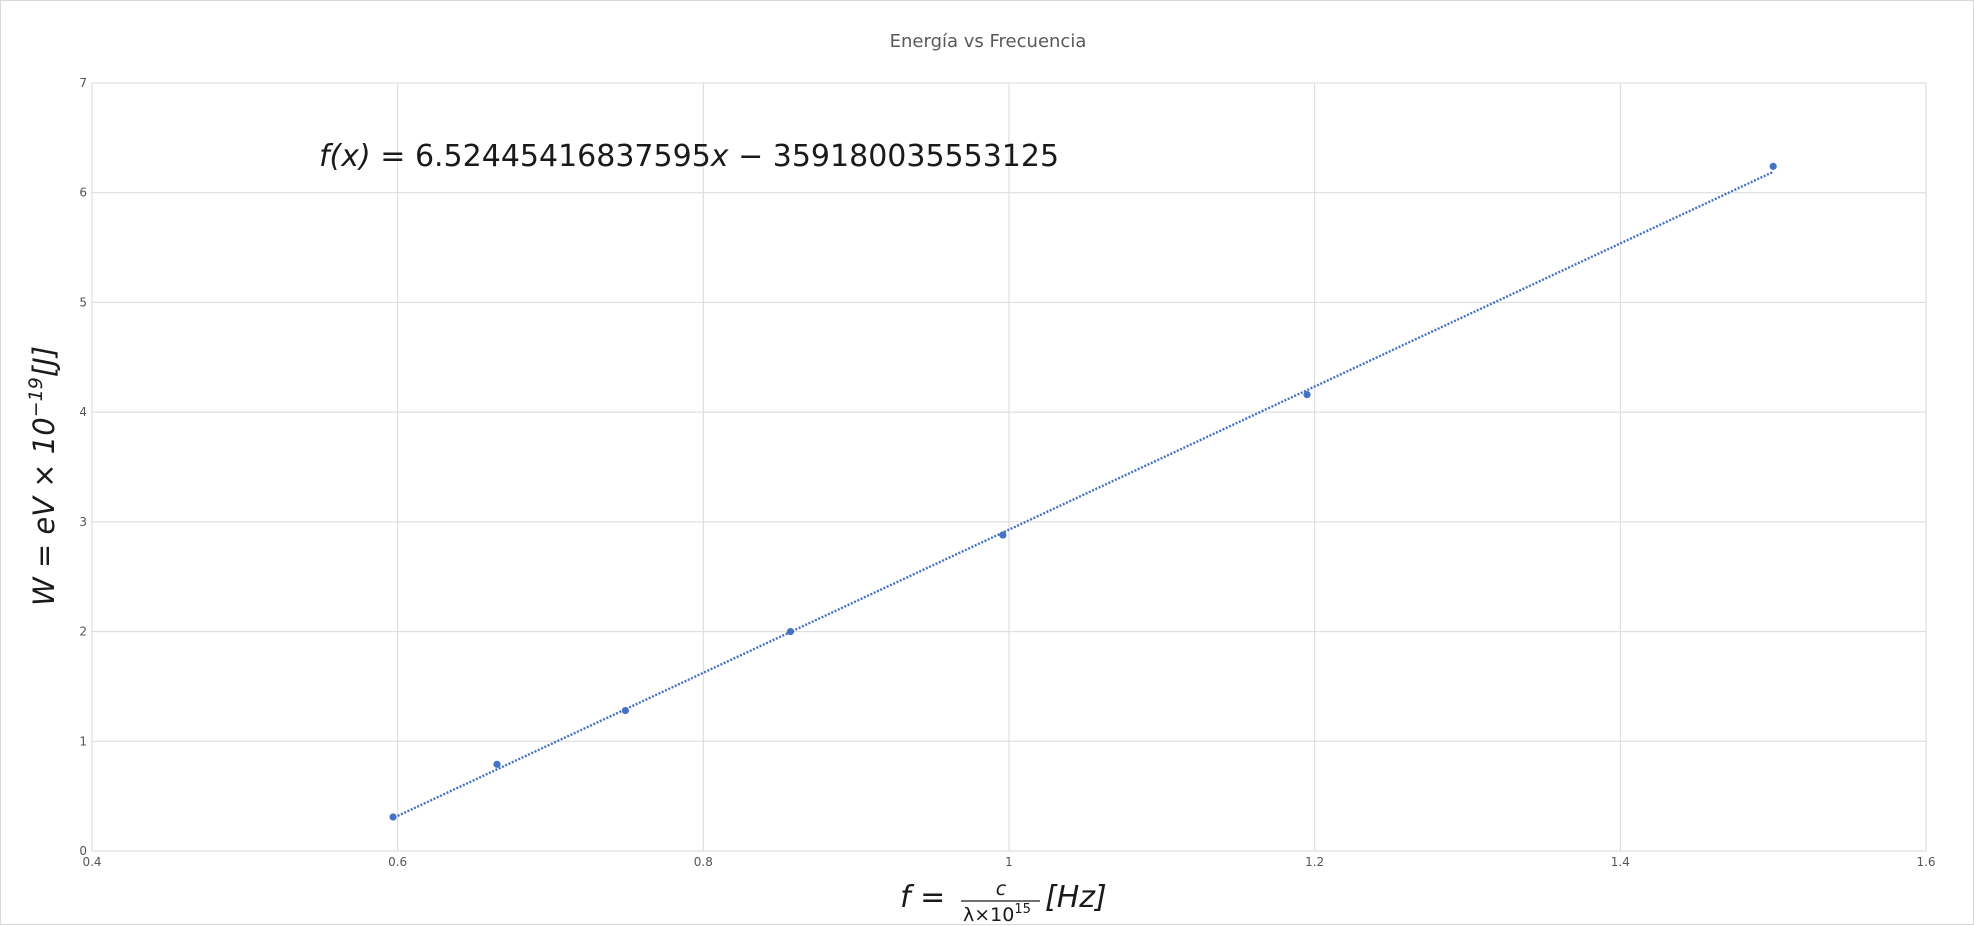 This screenshot has width=1974, height=926. I want to click on x-tick-label: 1.4, so click(1620, 862).